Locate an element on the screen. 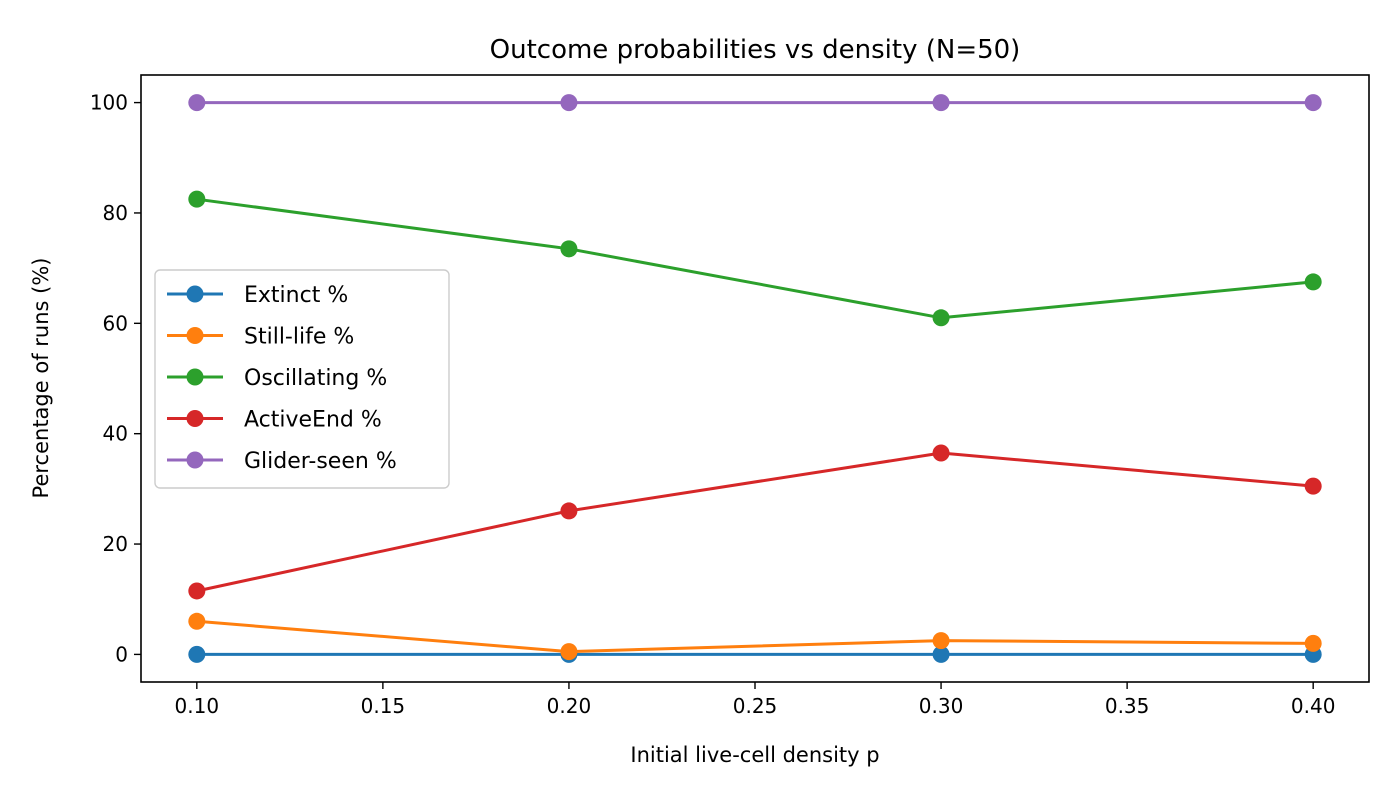 The width and height of the screenshot is (1400, 800). x-axis: 0.10 0.15 0.20 0.25 0.30 0.35 0.40 is located at coordinates (755, 700).